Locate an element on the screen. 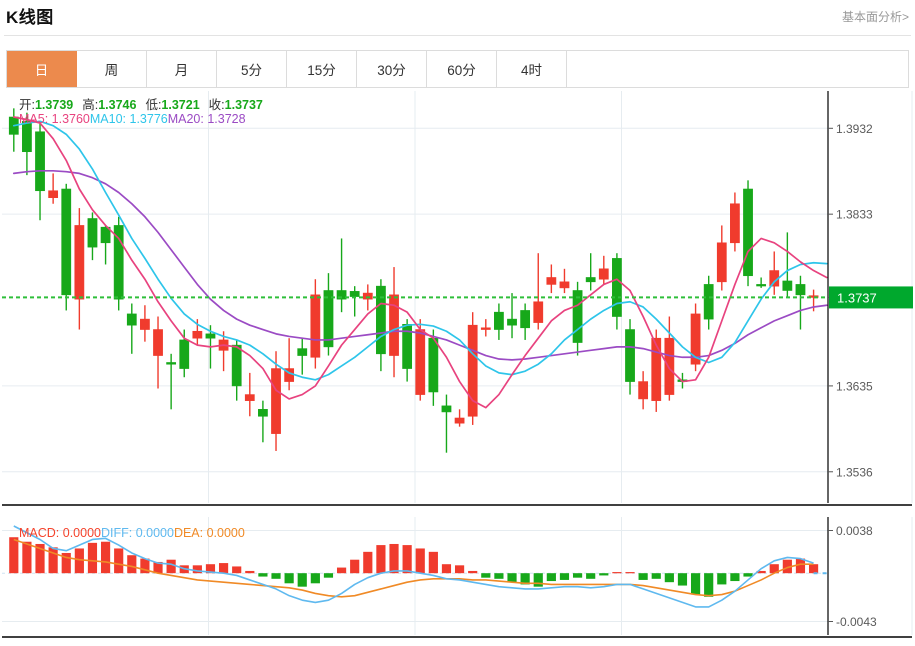 This screenshot has width=915, height=646. tab-label: 月 is located at coordinates (181, 70).